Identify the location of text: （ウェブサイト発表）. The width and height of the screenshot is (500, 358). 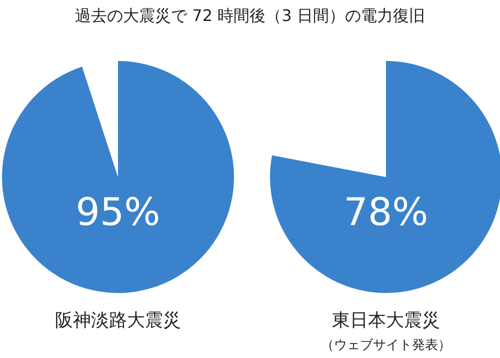
(386, 345).